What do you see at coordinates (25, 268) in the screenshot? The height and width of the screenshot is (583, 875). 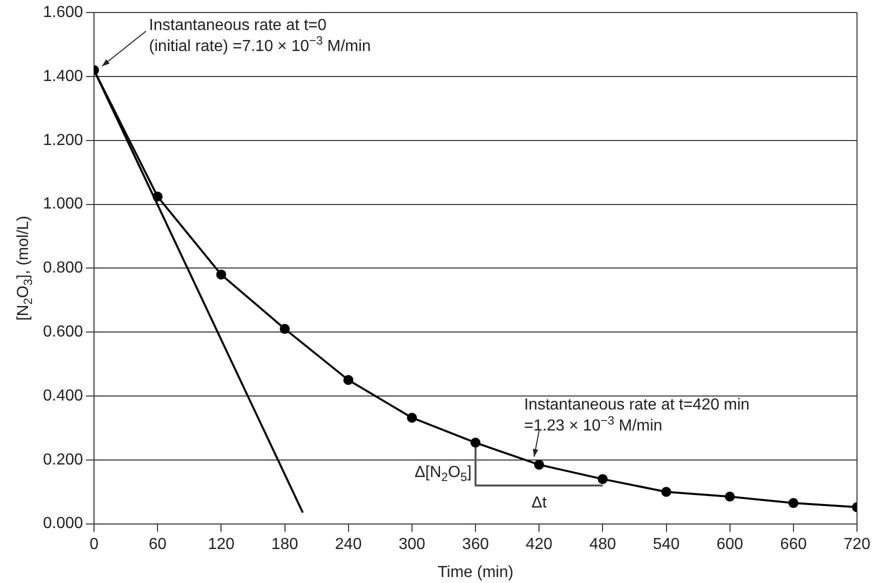 I see `y-axis-title: [N2O3], (mol/L)` at bounding box center [25, 268].